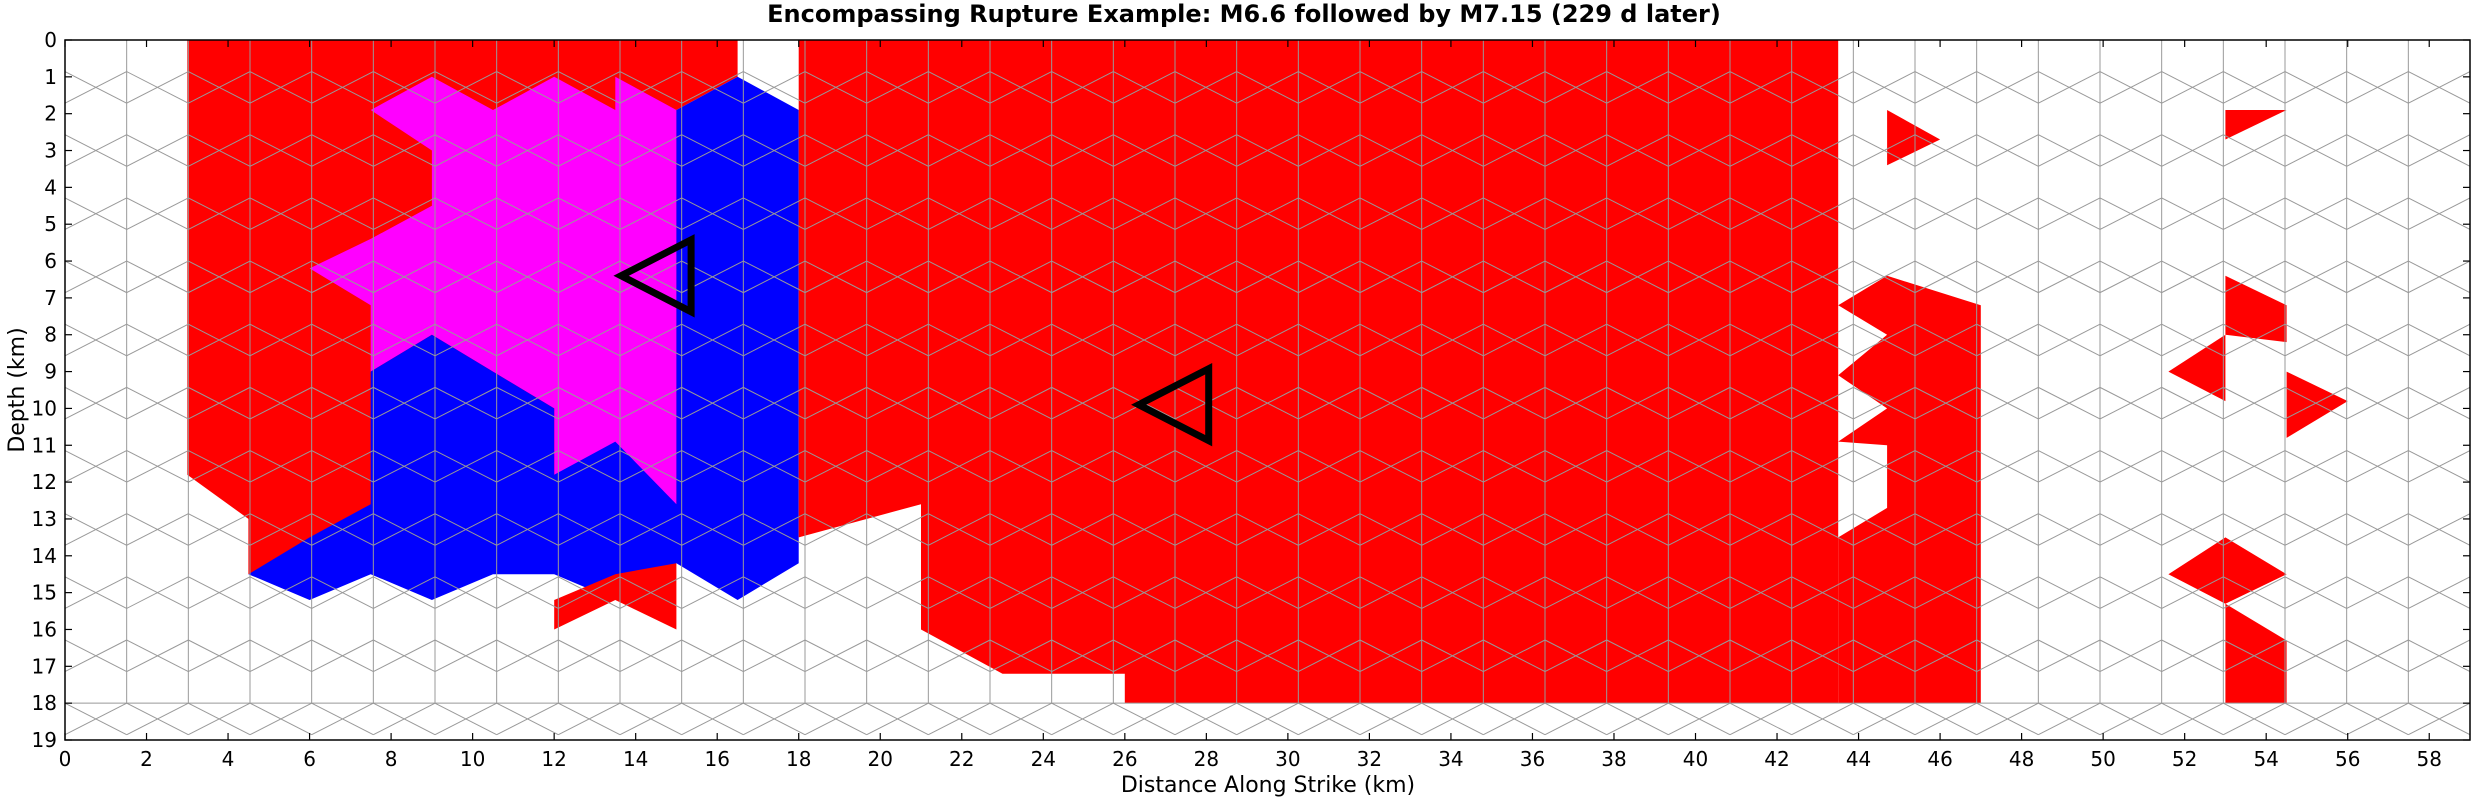  What do you see at coordinates (1287, 759) in the screenshot?
I see `x-tick-label: 30` at bounding box center [1287, 759].